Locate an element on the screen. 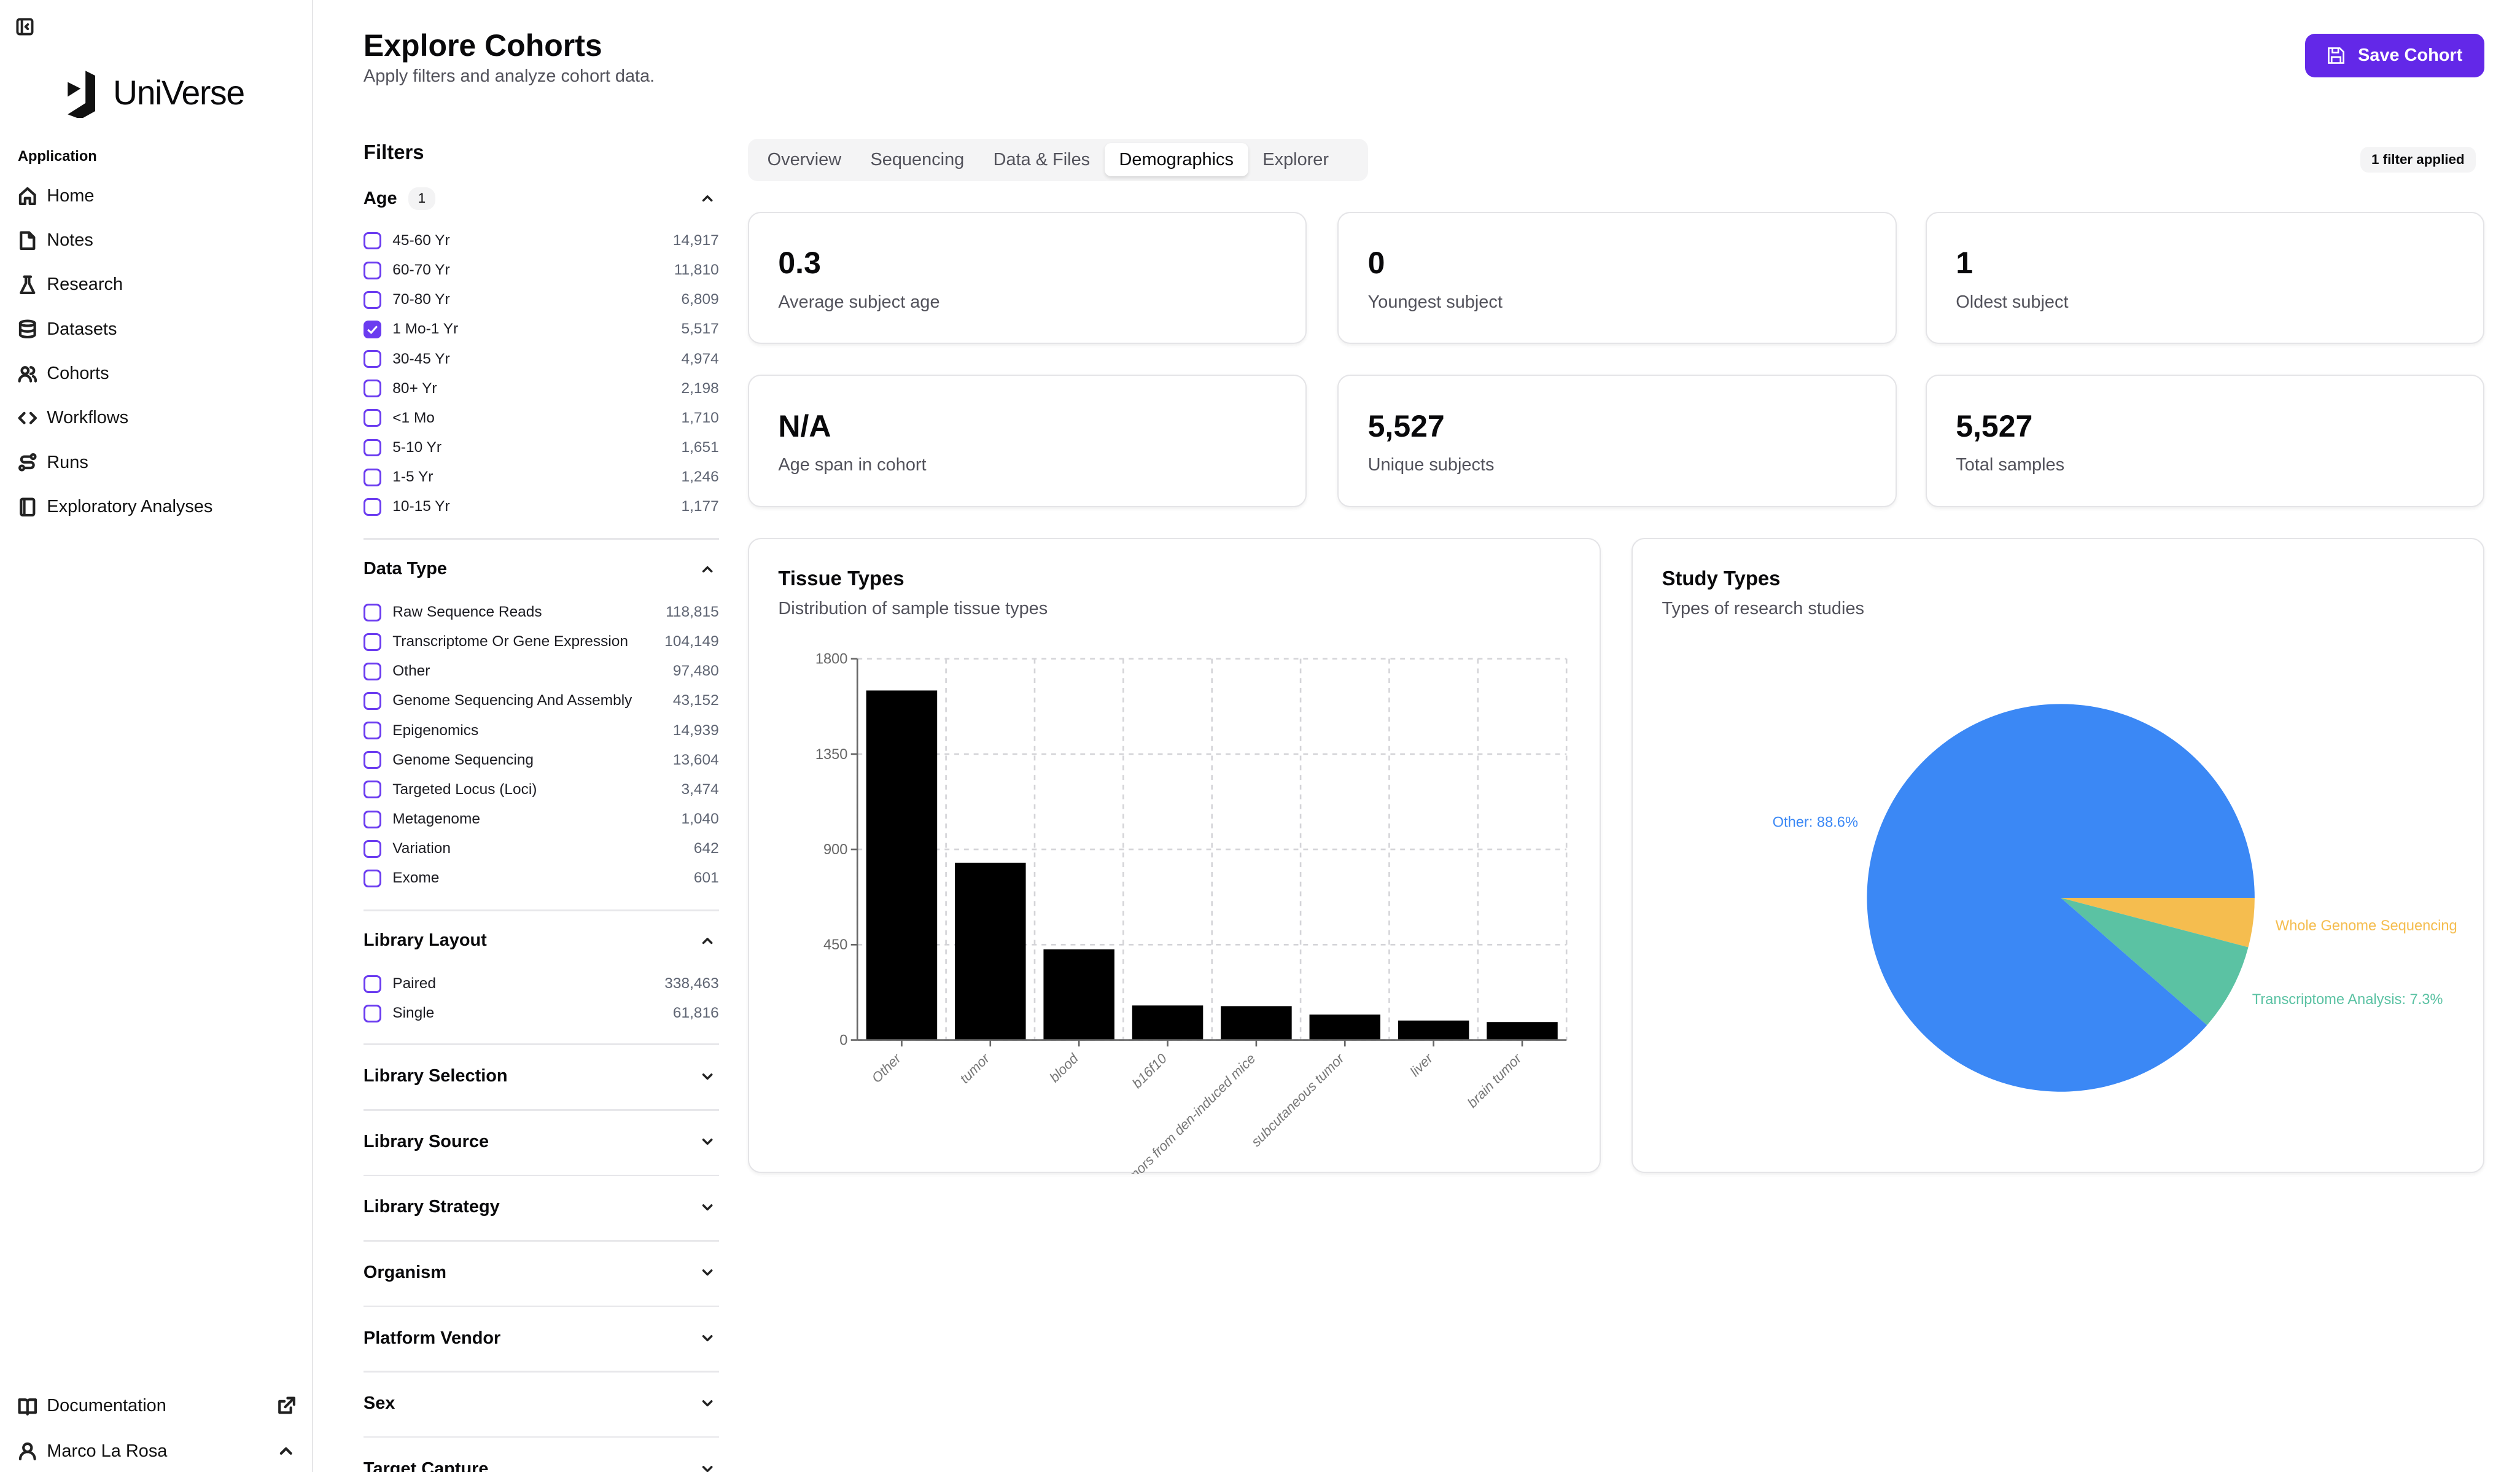 This screenshot has width=2520, height=1472. sidebar-item-research: Research is located at coordinates (70, 285).